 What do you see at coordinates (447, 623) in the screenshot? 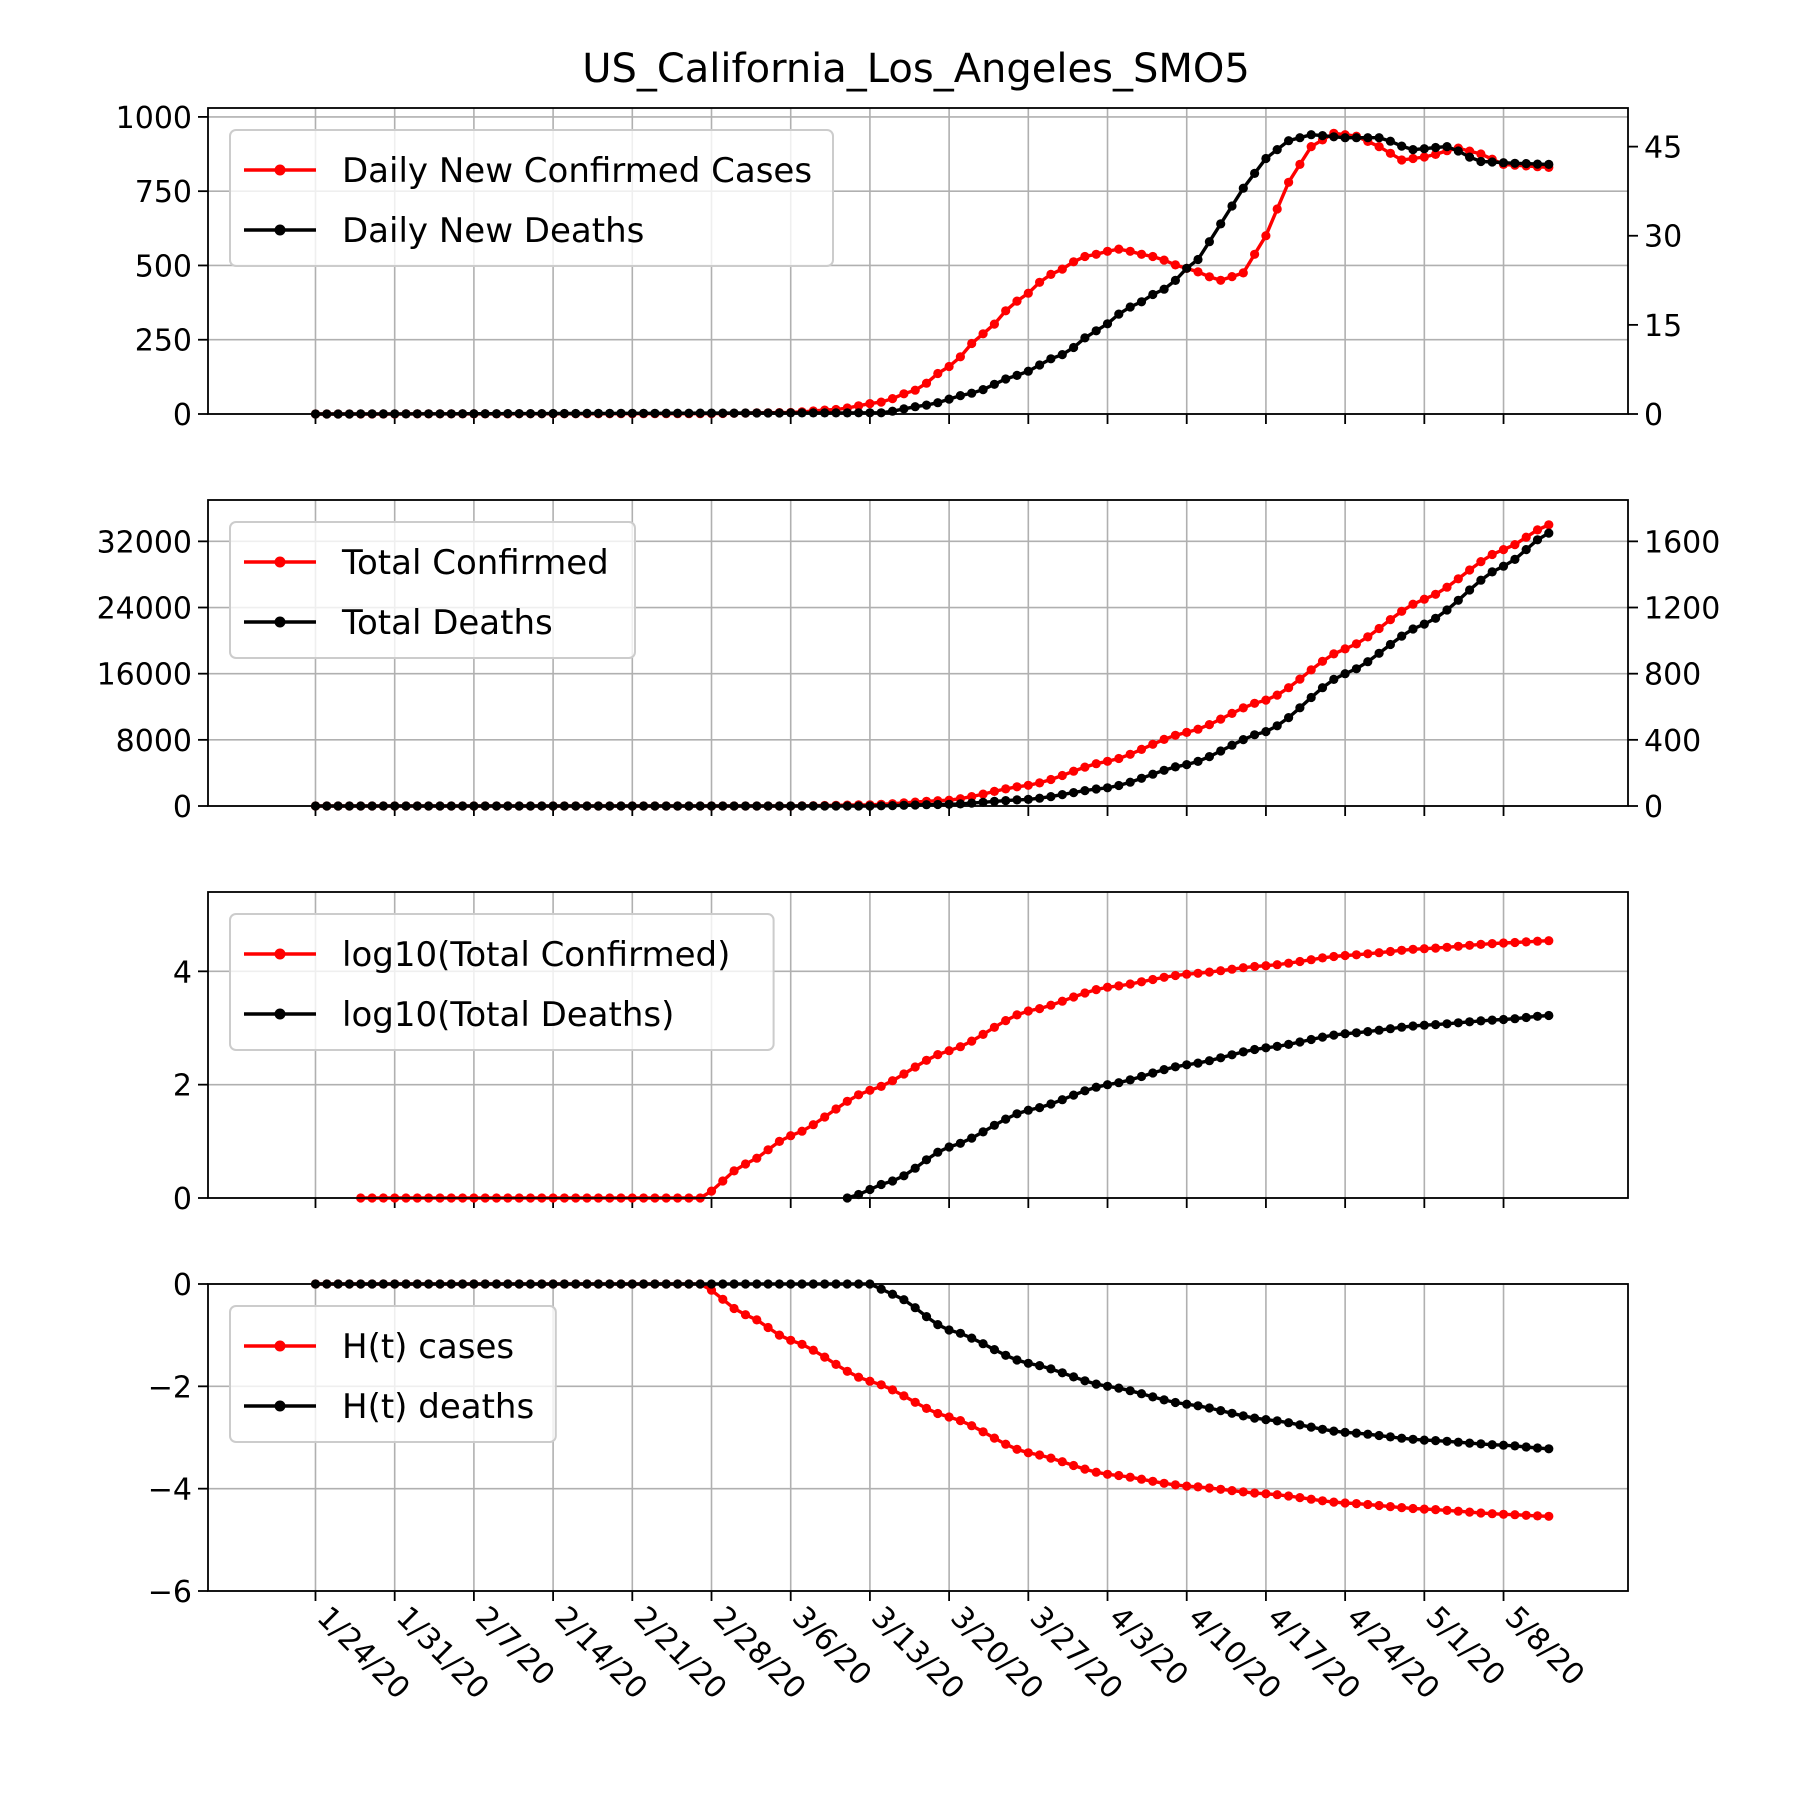
I see `legend-label: Total Deaths` at bounding box center [447, 623].